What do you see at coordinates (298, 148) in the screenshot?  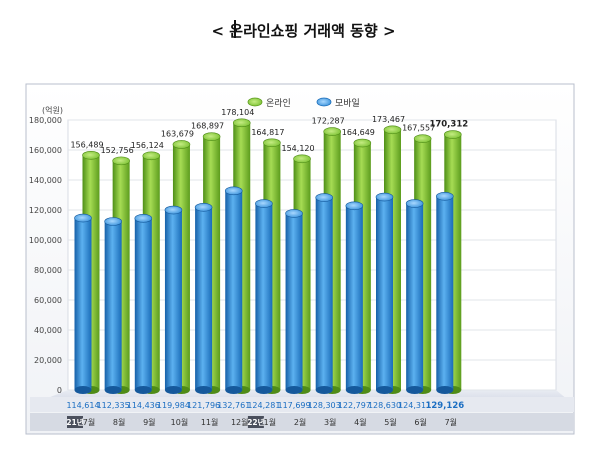 I see `data-label-online: 154,120` at bounding box center [298, 148].